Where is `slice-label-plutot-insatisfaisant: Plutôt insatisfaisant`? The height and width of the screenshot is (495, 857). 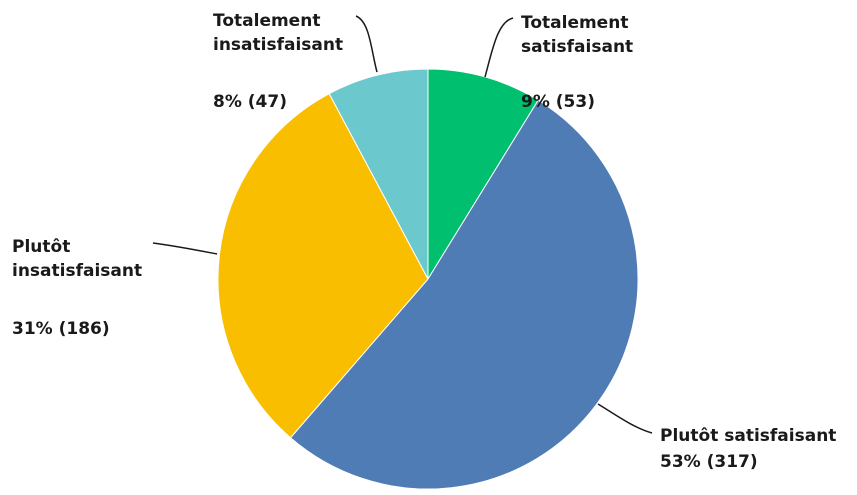 slice-label-plutot-insatisfaisant: Plutôt insatisfaisant is located at coordinates (77, 259).